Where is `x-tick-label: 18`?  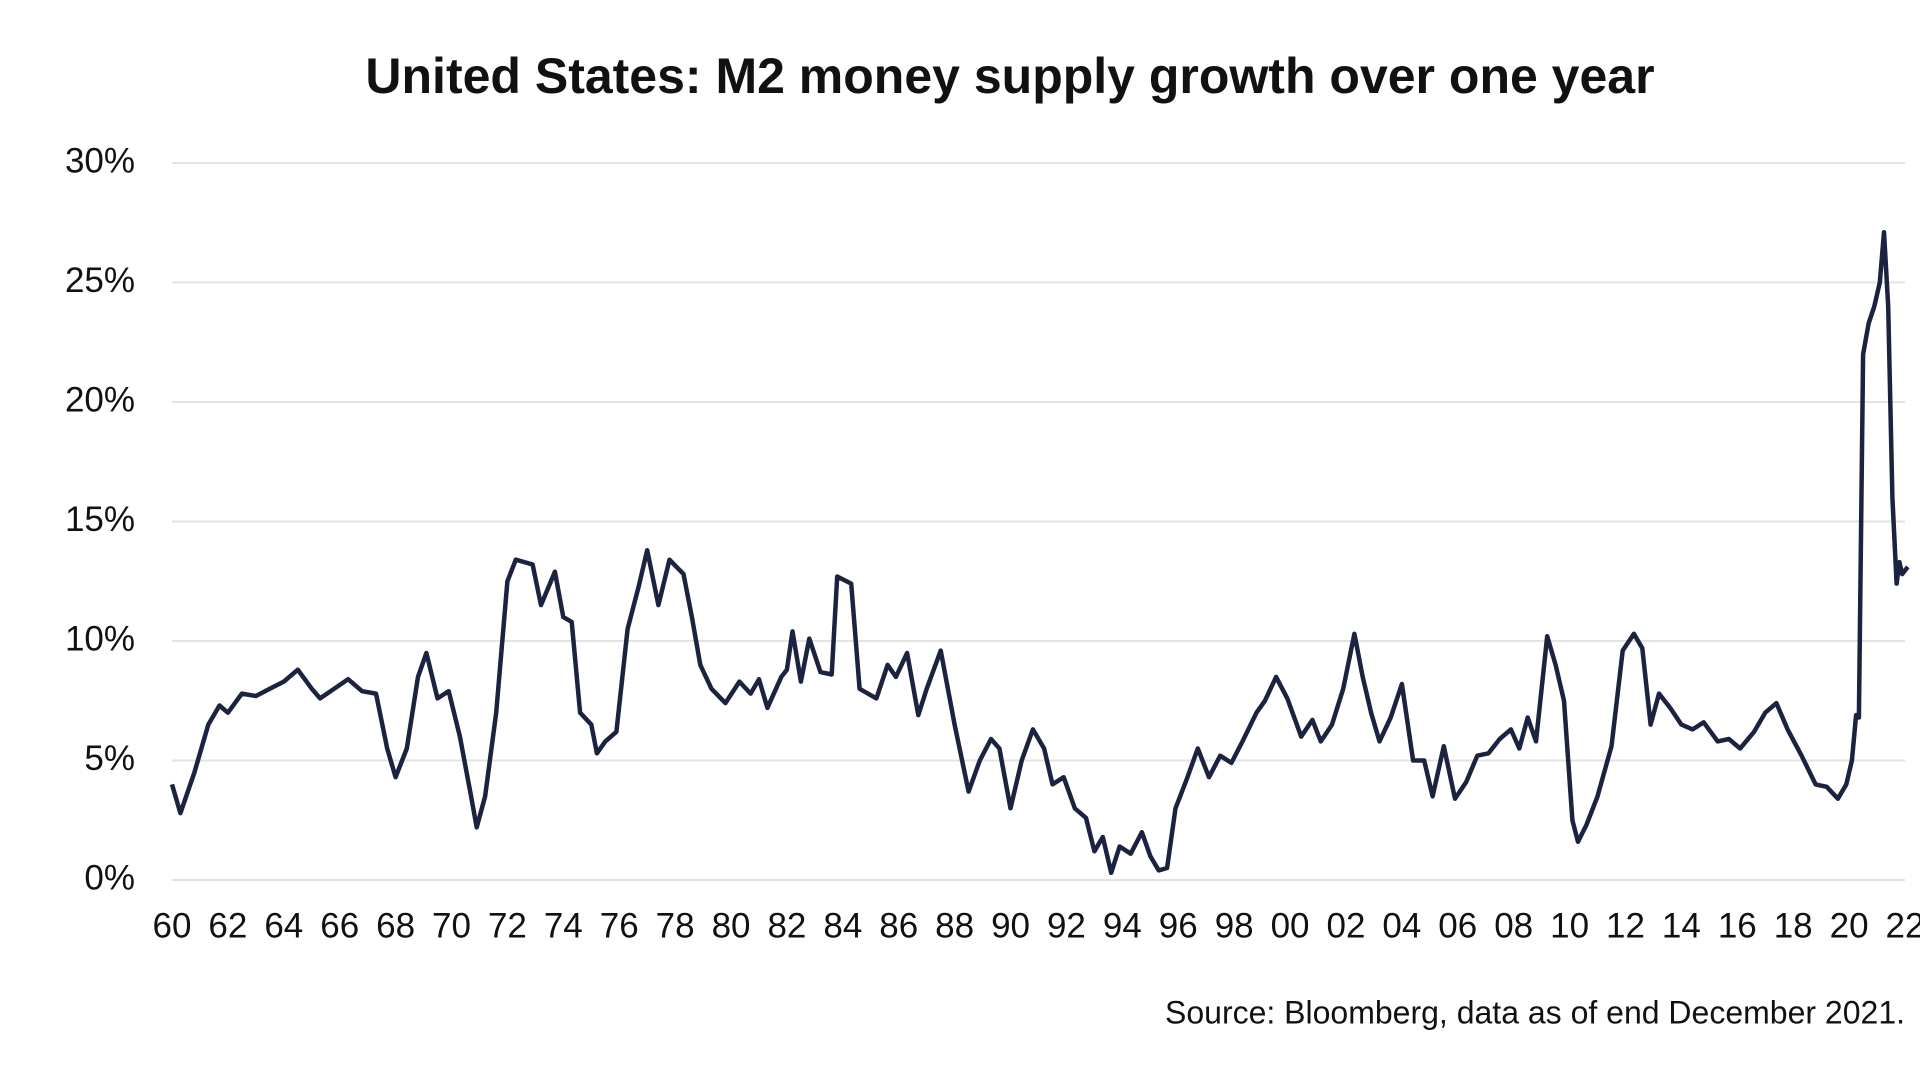 x-tick-label: 18 is located at coordinates (1793, 925).